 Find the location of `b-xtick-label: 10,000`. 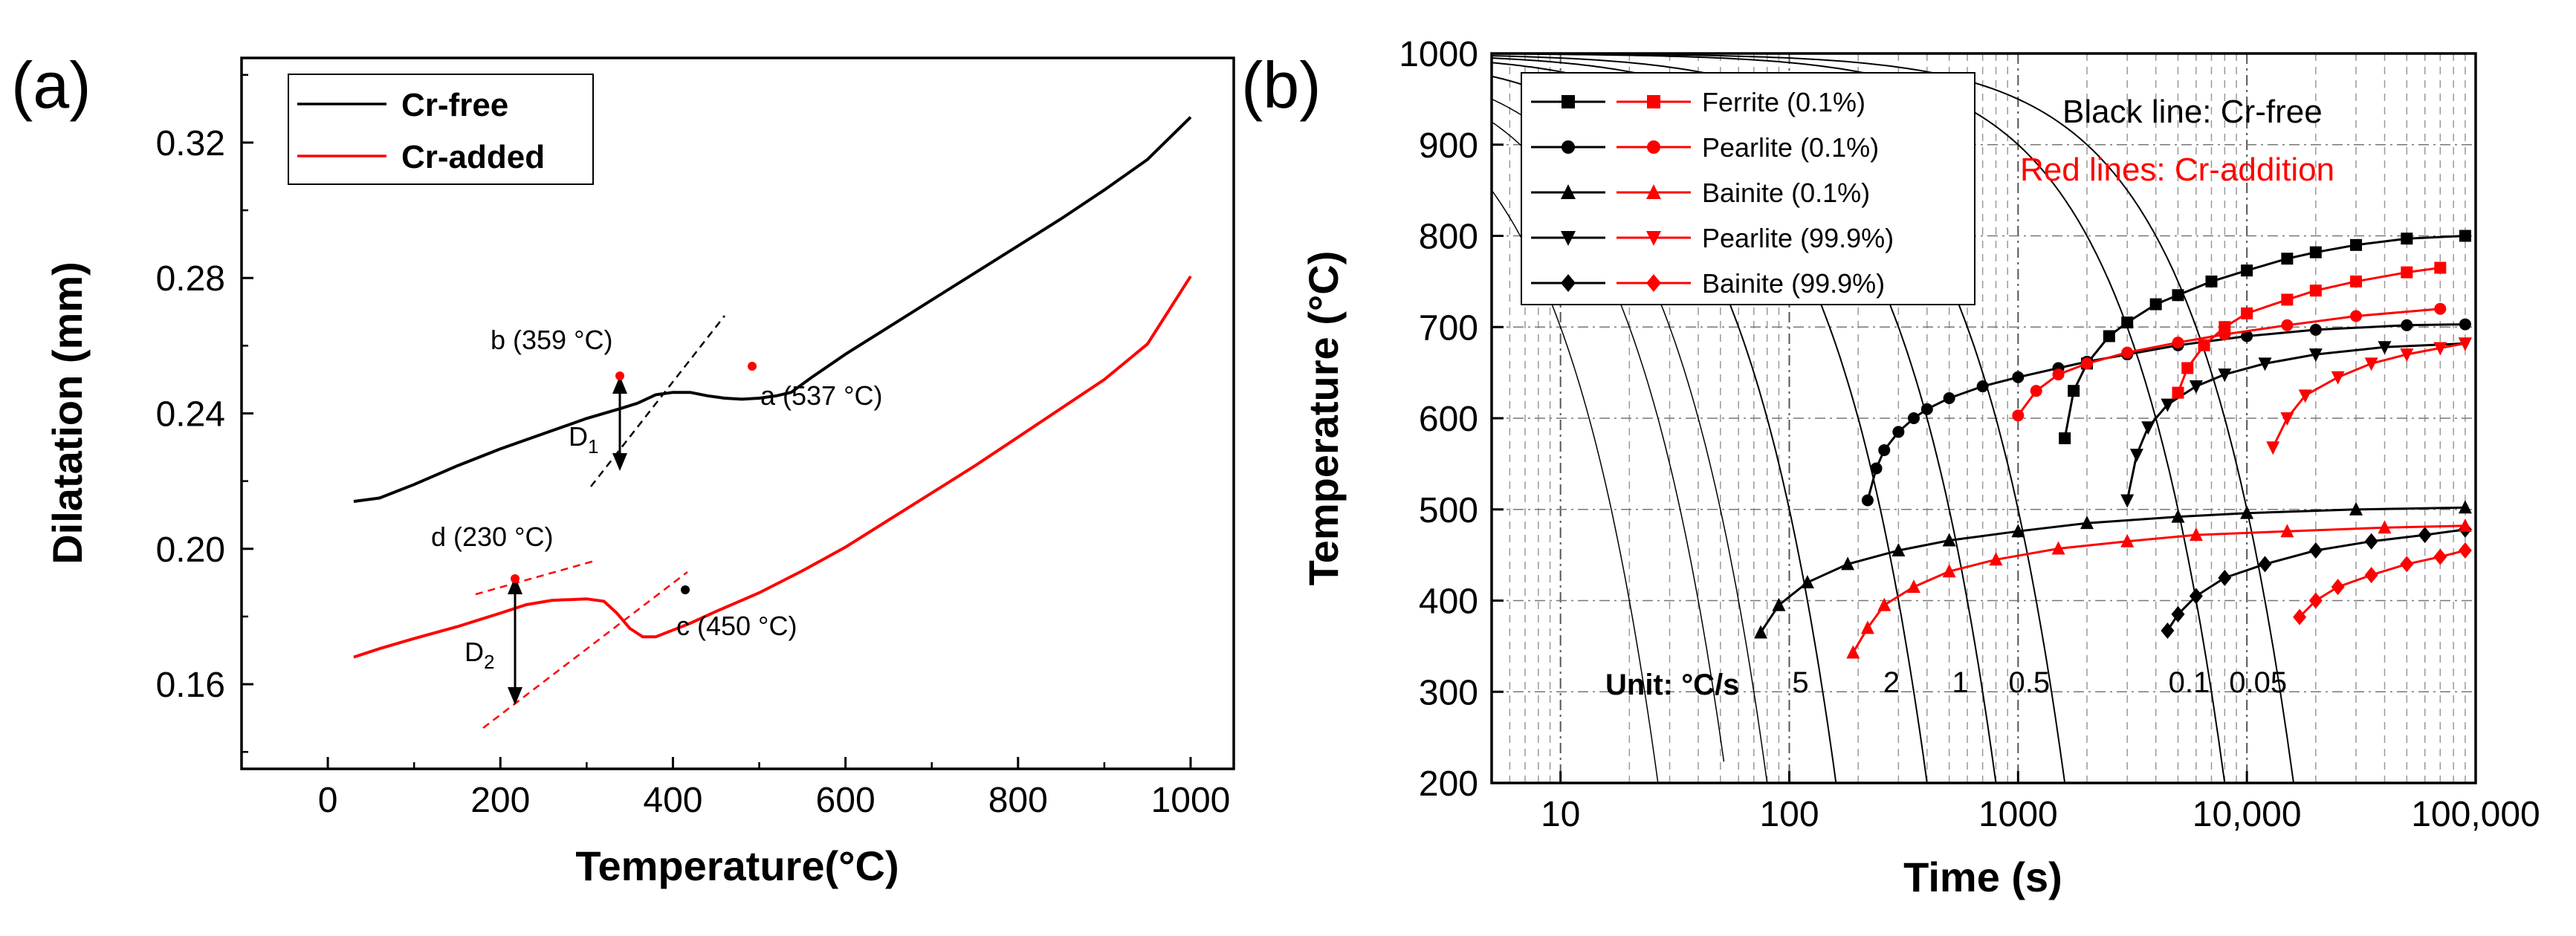

b-xtick-label: 10,000 is located at coordinates (2247, 815).